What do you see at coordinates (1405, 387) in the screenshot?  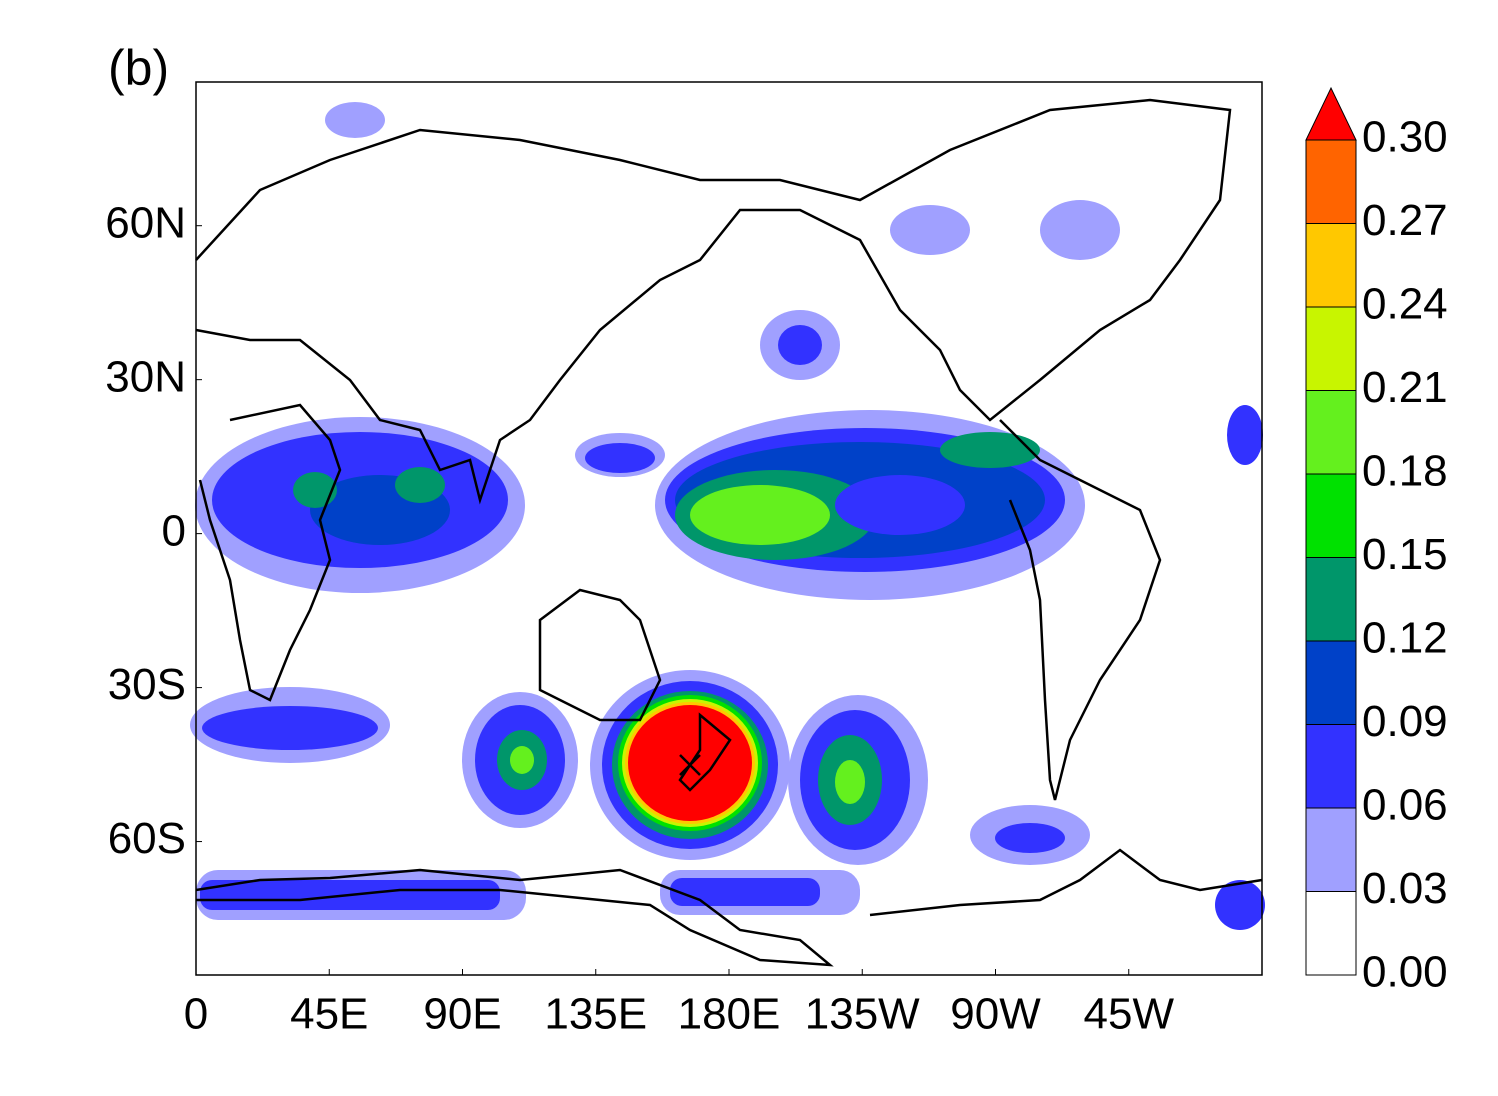 I see `colorbar-label: 0.21` at bounding box center [1405, 387].